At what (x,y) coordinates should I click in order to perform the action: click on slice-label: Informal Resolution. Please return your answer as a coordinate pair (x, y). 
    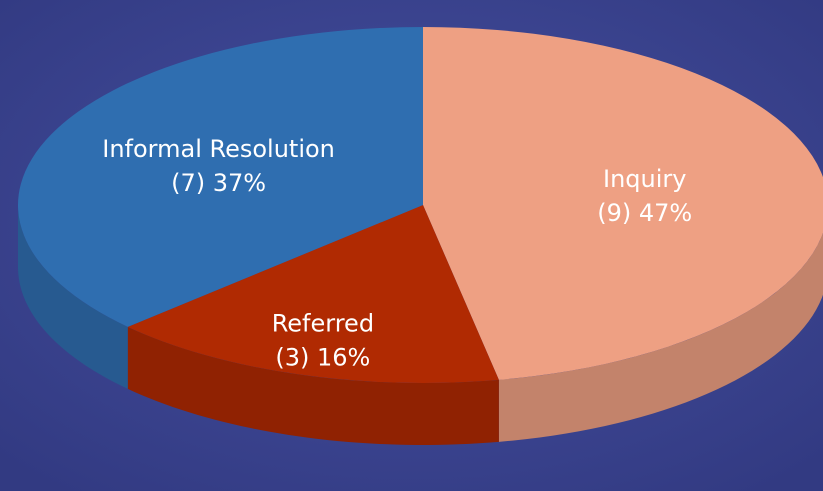
    Looking at the image, I should click on (218, 149).